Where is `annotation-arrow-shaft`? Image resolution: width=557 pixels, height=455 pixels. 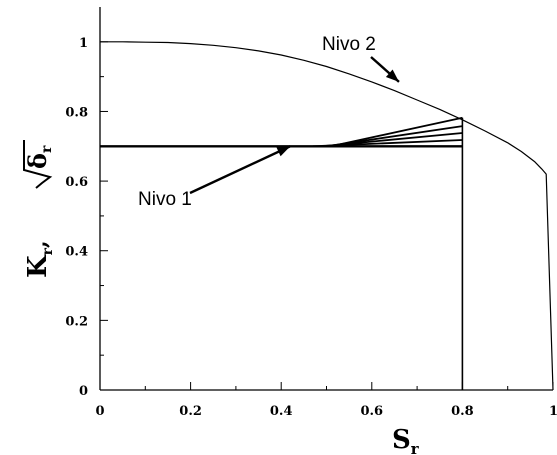 annotation-arrow-shaft is located at coordinates (240, 170).